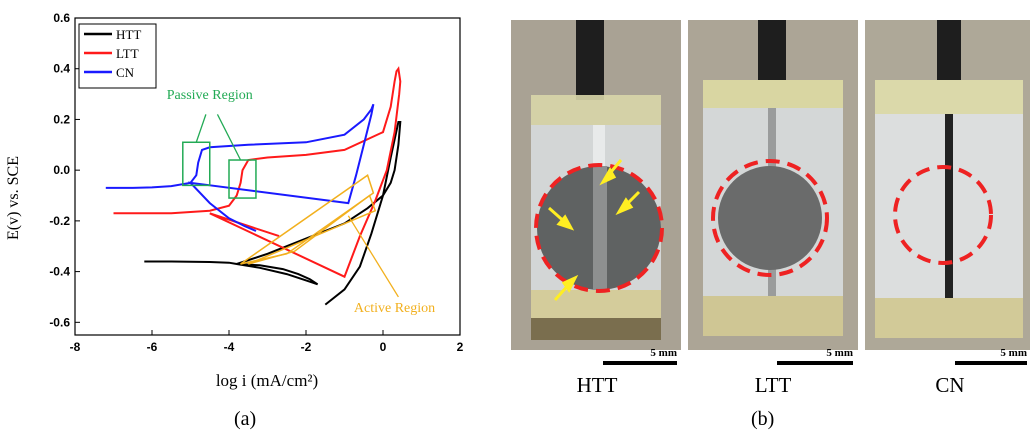 The image size is (1030, 437). What do you see at coordinates (75, 347) in the screenshot?
I see `x-tick-label: -8` at bounding box center [75, 347].